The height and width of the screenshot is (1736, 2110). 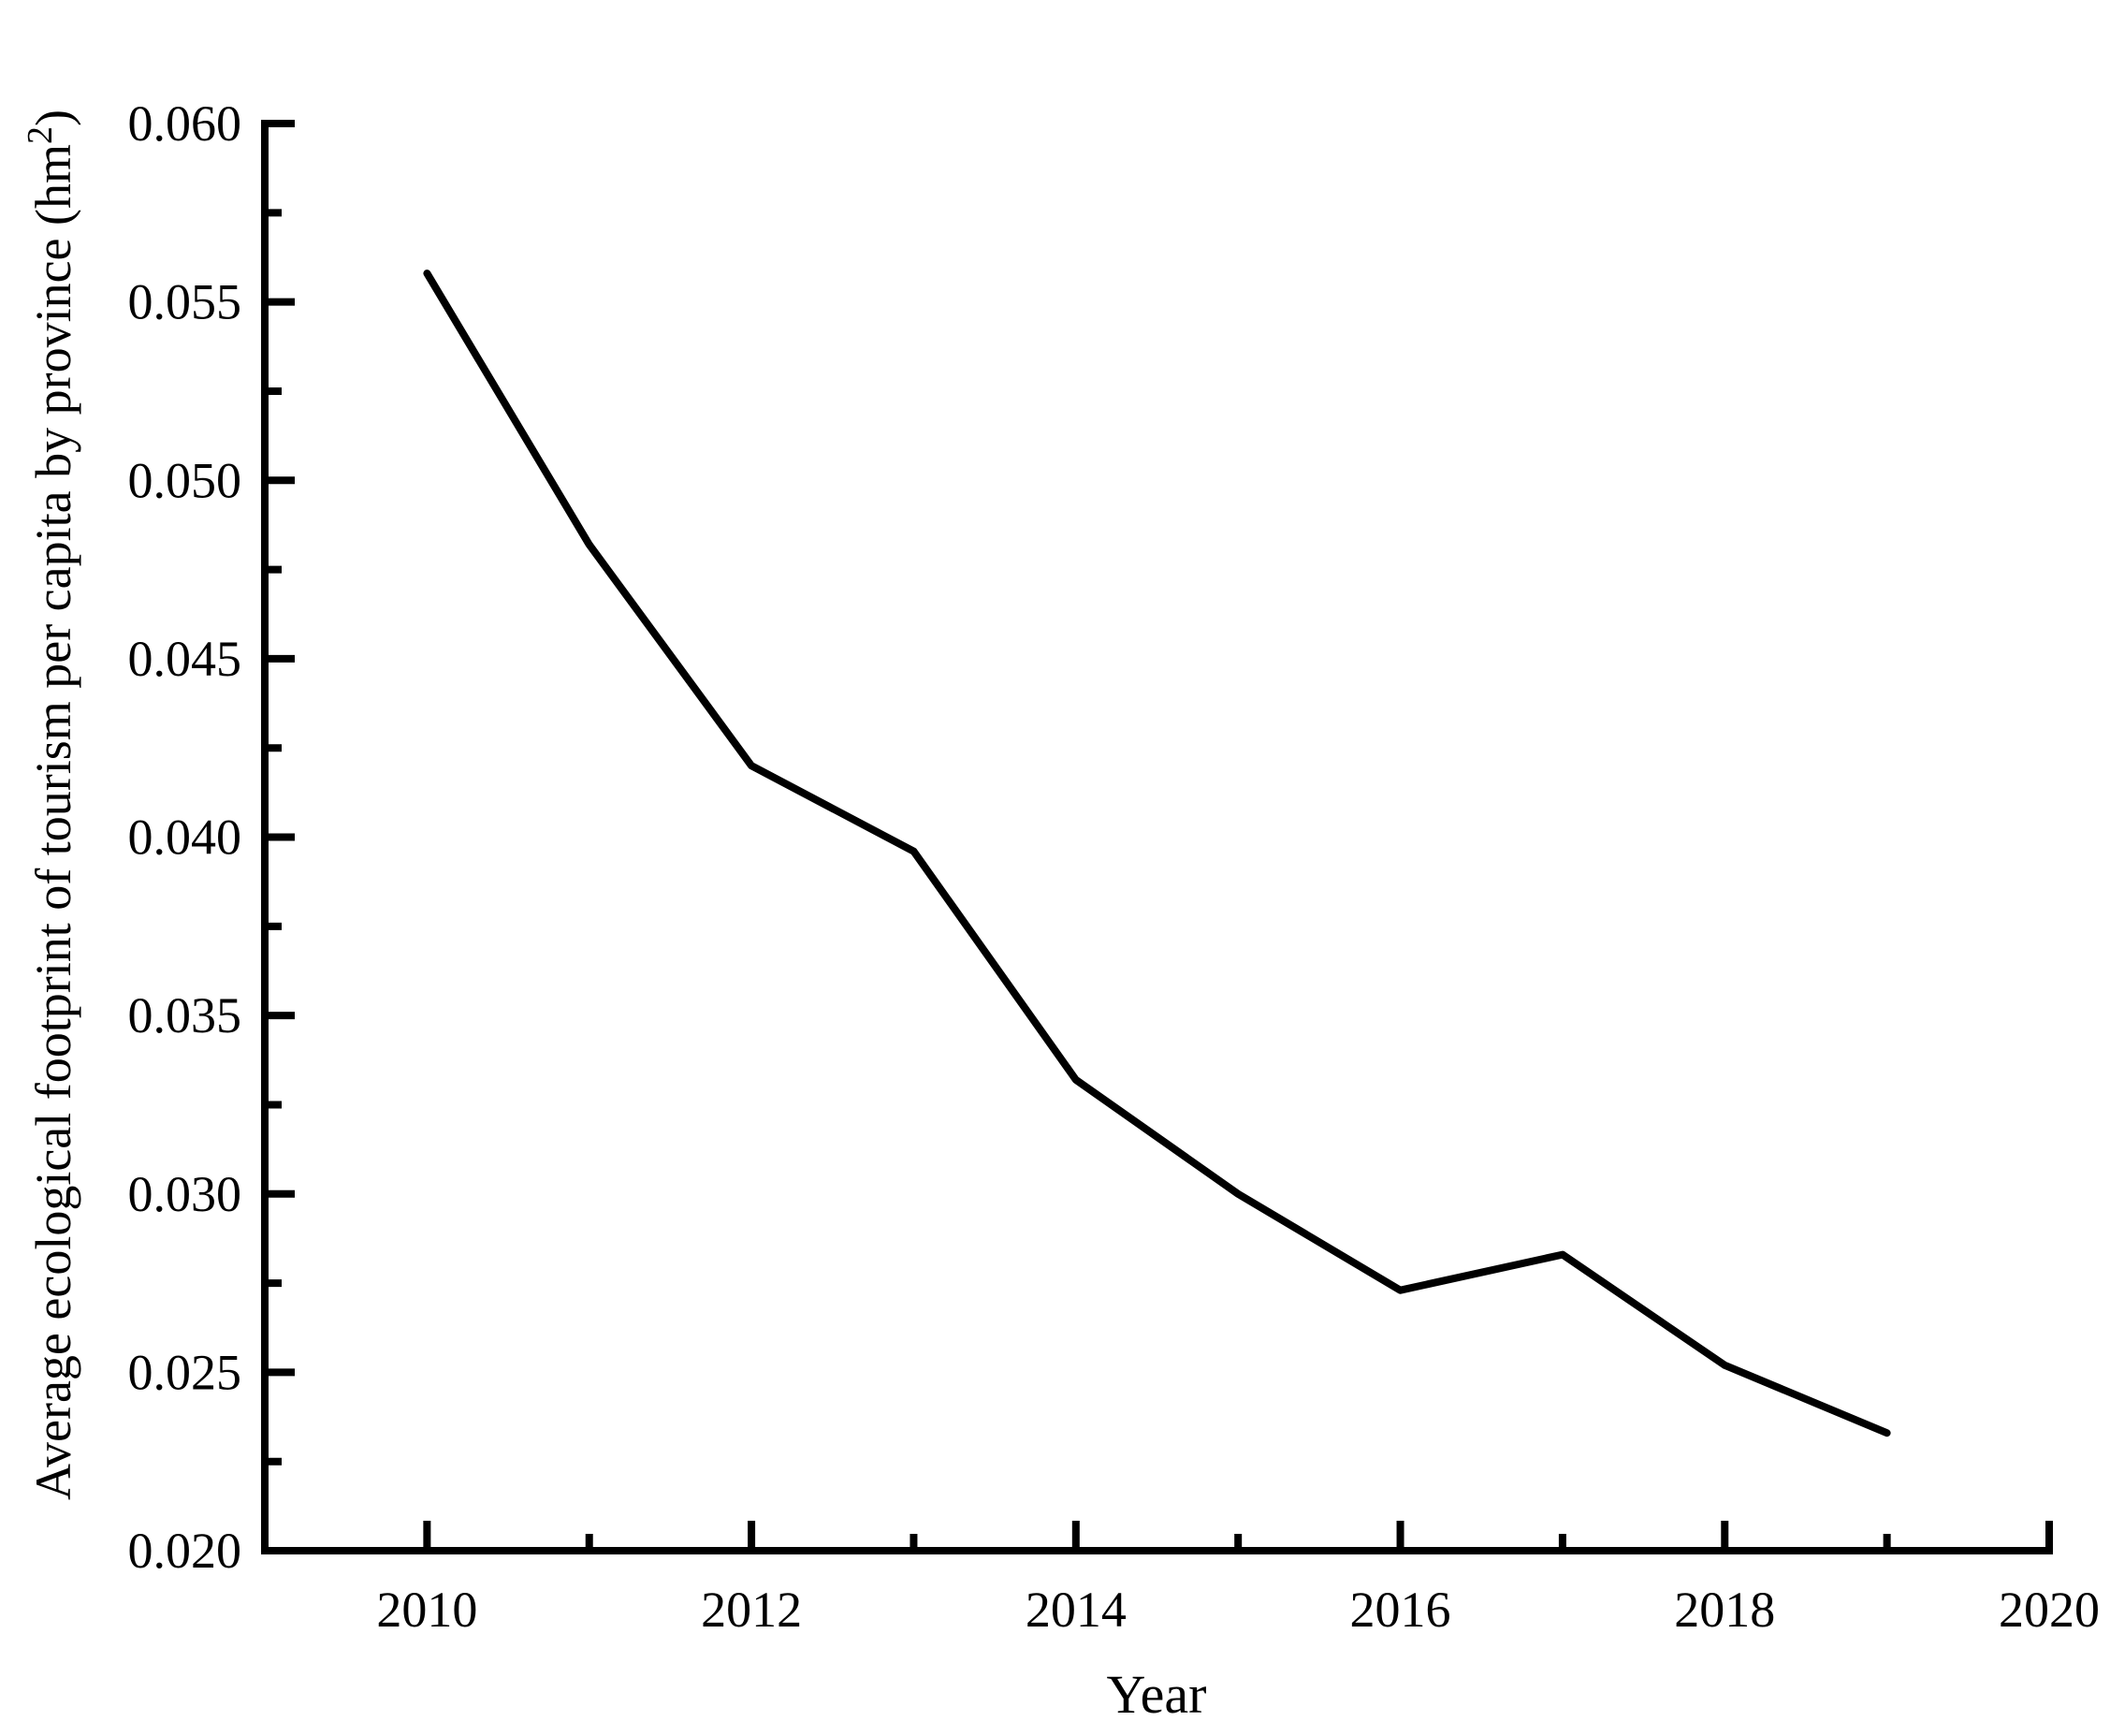 I want to click on x-axis-ticks, so click(x=1238, y=1536).